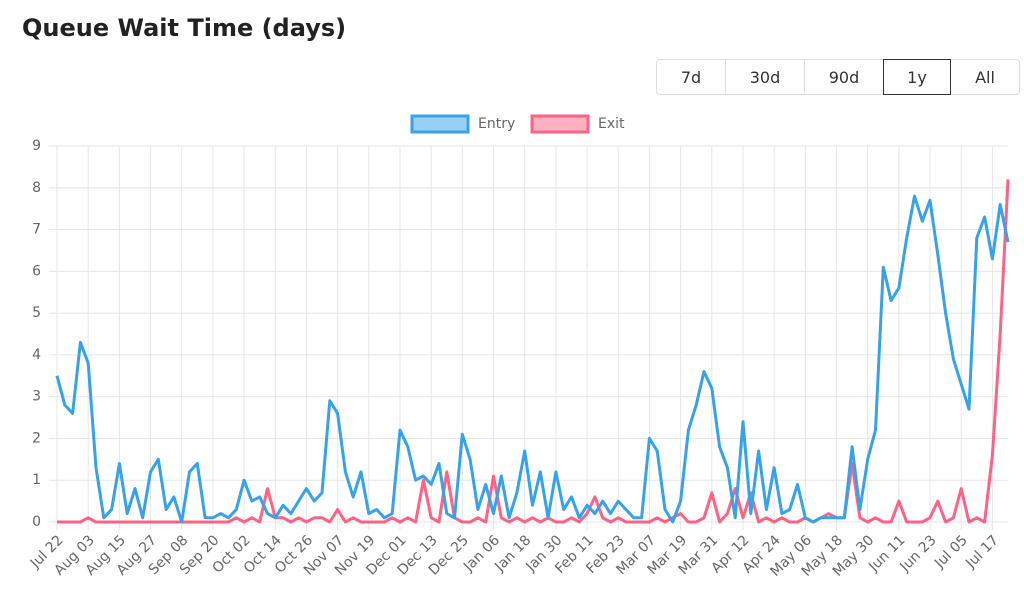 Image resolution: width=1024 pixels, height=606 pixels. What do you see at coordinates (844, 77) in the screenshot?
I see `range-button: 90d` at bounding box center [844, 77].